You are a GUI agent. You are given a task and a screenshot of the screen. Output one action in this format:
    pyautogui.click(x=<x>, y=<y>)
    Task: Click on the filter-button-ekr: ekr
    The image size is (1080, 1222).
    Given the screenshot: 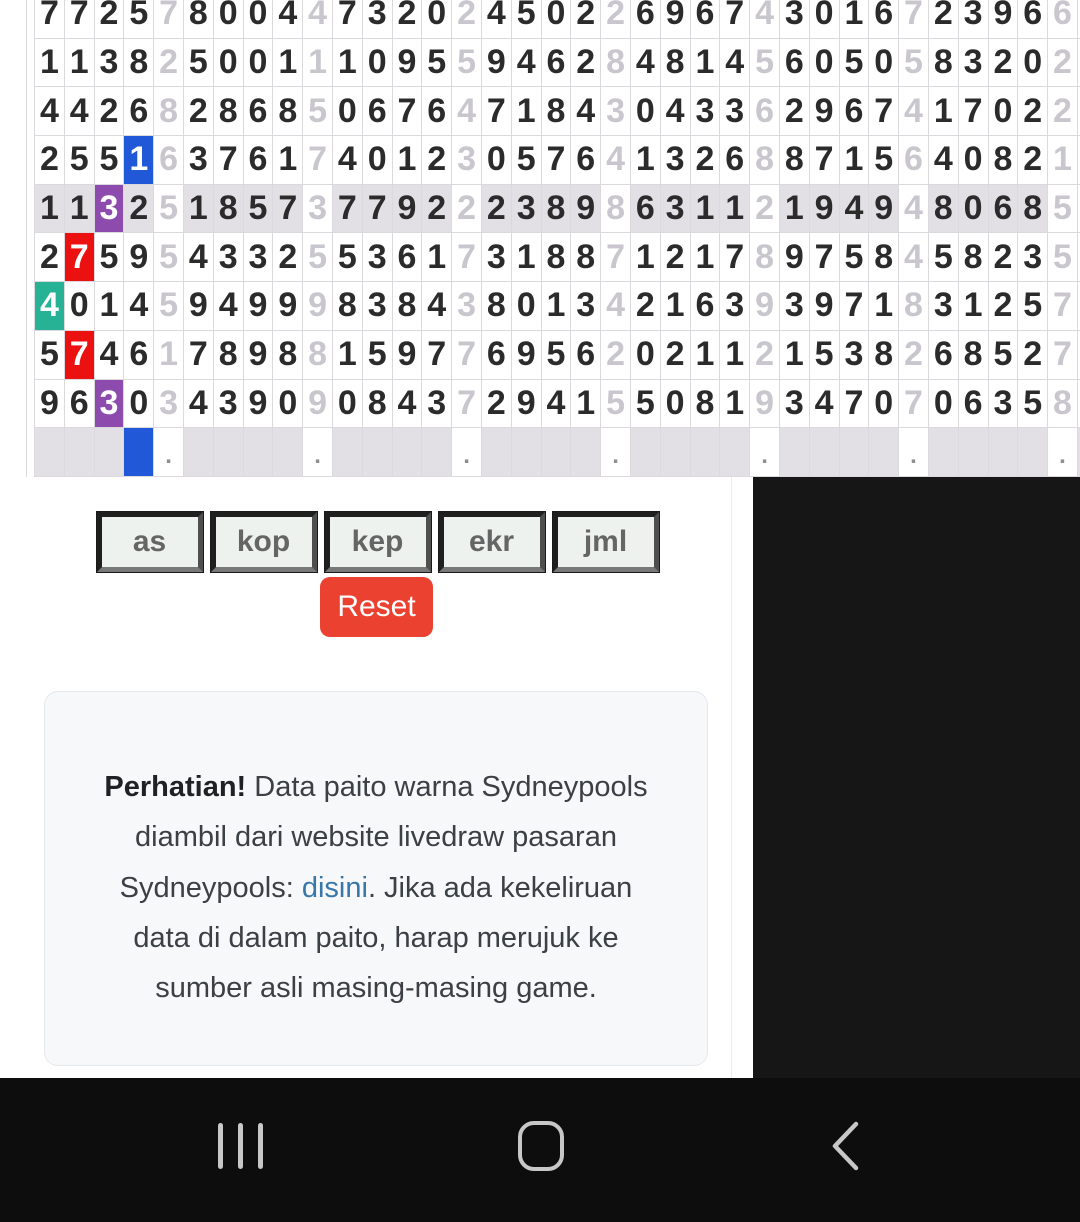 What is the action you would take?
    pyautogui.click(x=491, y=542)
    